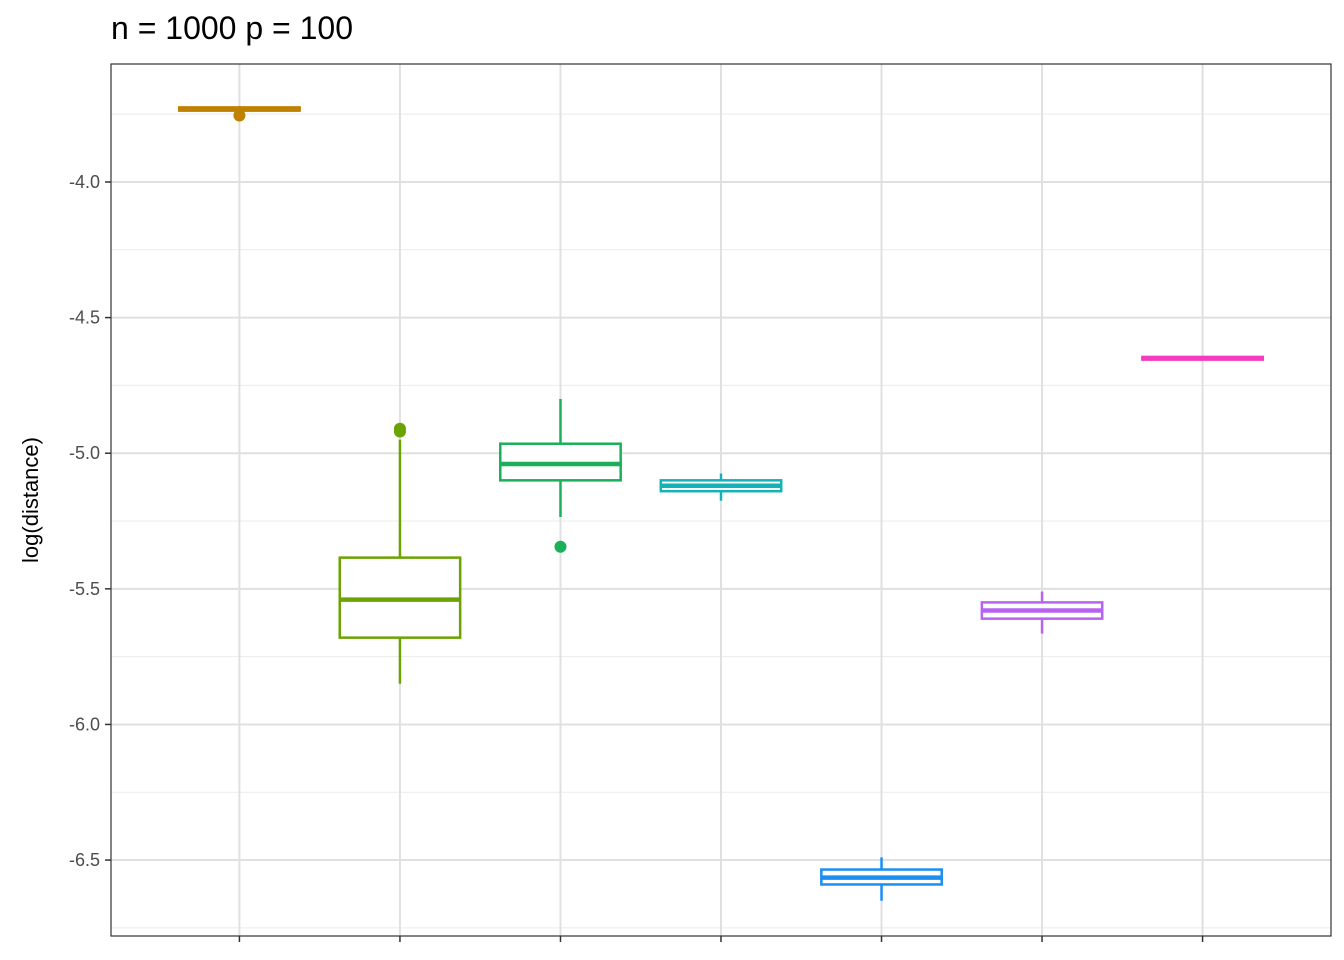 The image size is (1344, 960). Describe the element at coordinates (84, 589) in the screenshot. I see `y-tick-label: -5.5` at that location.